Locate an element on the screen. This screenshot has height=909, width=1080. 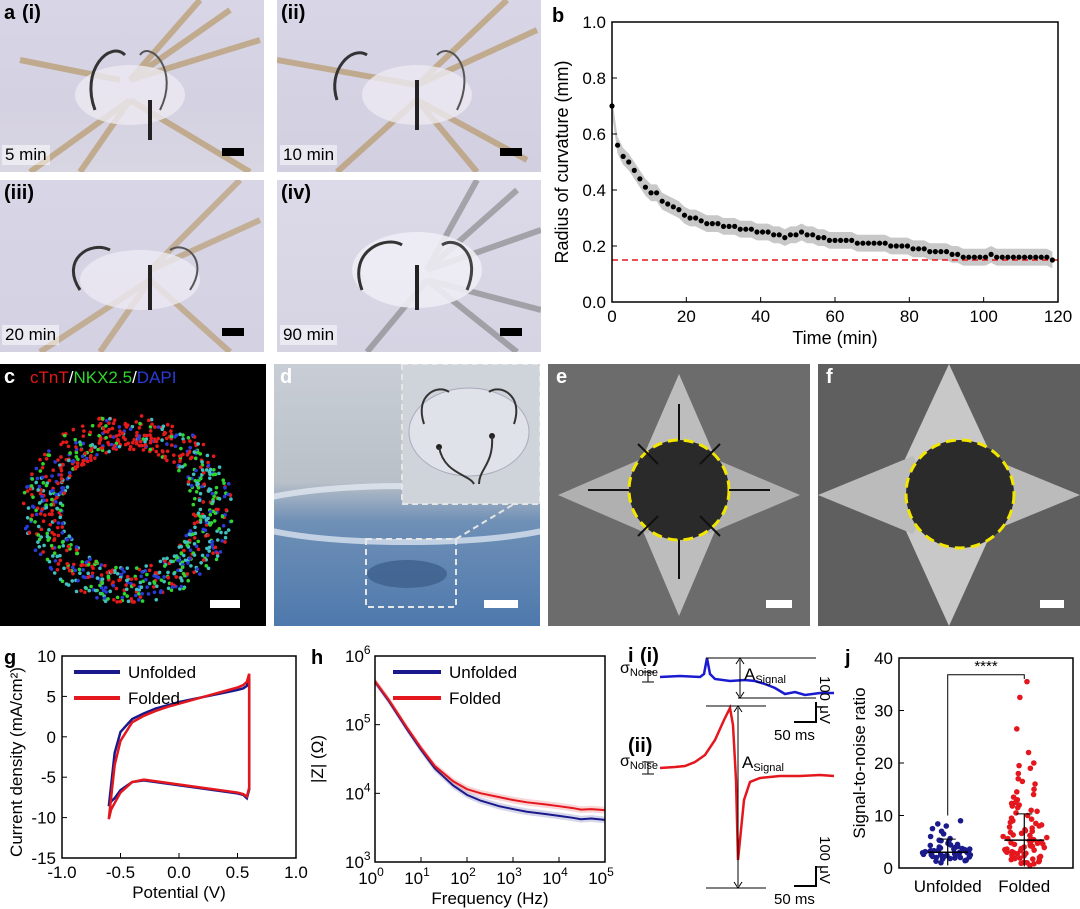
plot-frame is located at coordinates (179, 757).